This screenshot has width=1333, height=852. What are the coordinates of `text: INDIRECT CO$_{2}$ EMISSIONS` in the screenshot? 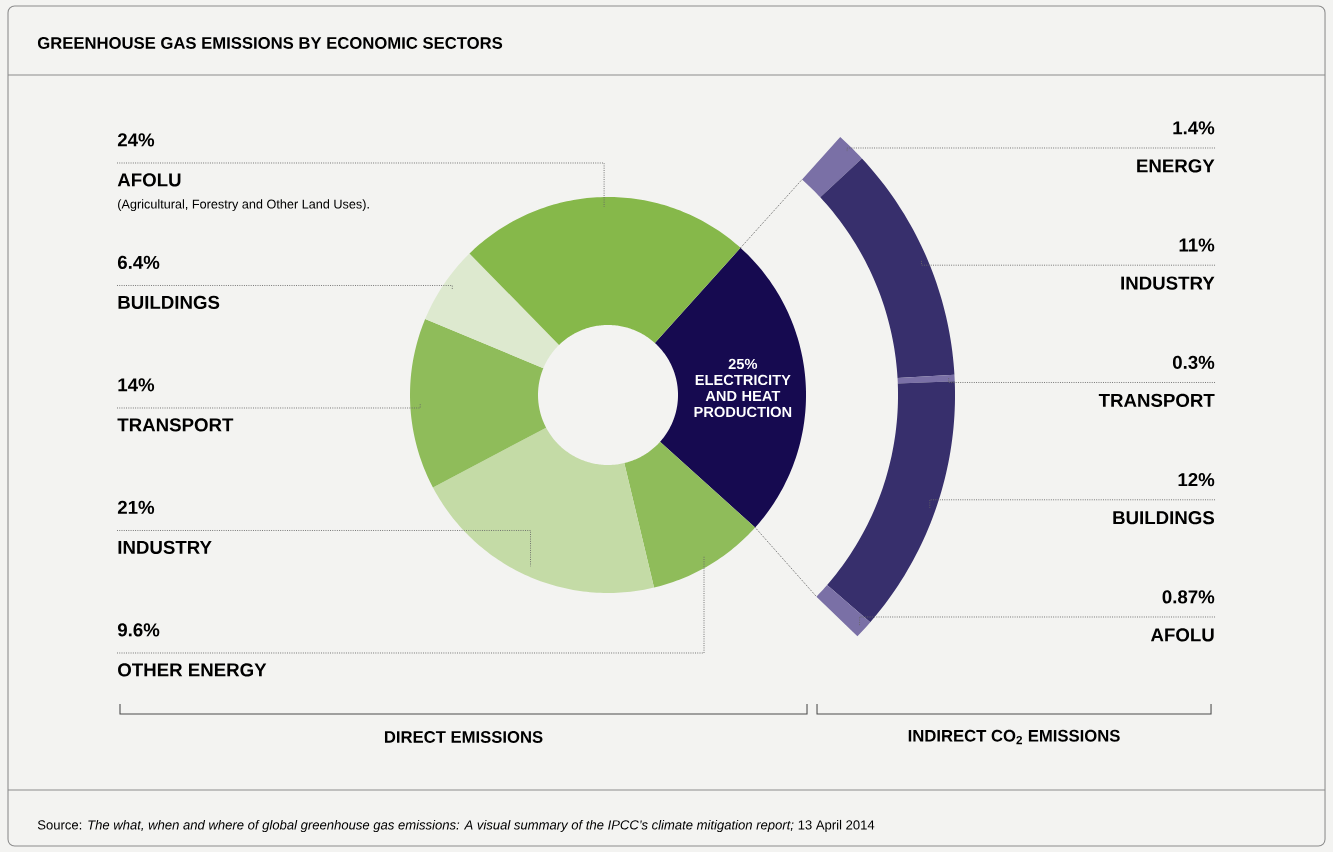 It's located at (1014, 737).